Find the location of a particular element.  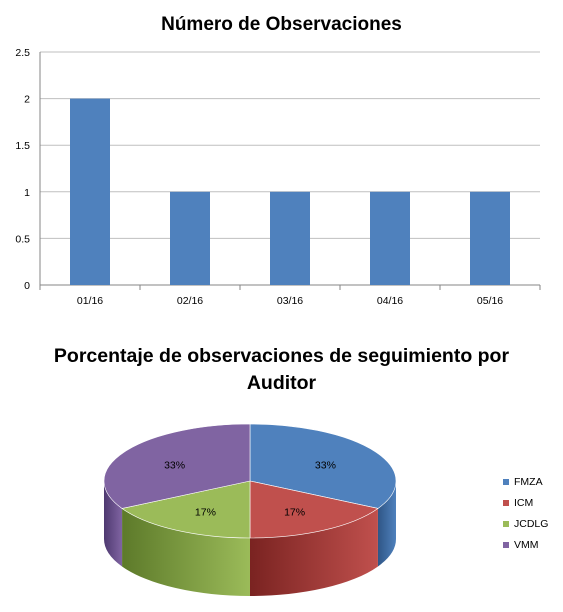

y-tick-label: 0 is located at coordinates (27, 286).